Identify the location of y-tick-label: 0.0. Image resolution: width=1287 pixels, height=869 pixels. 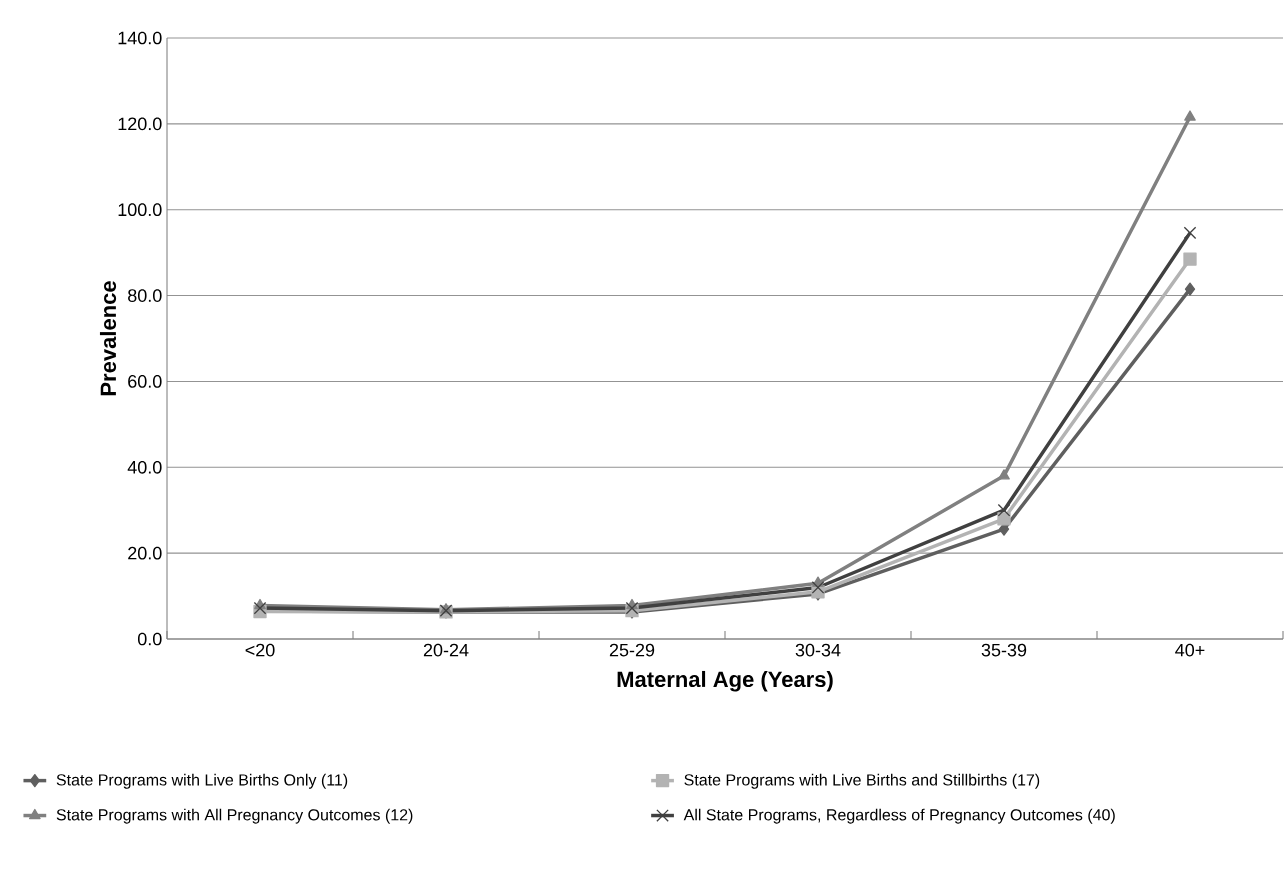
(149, 639).